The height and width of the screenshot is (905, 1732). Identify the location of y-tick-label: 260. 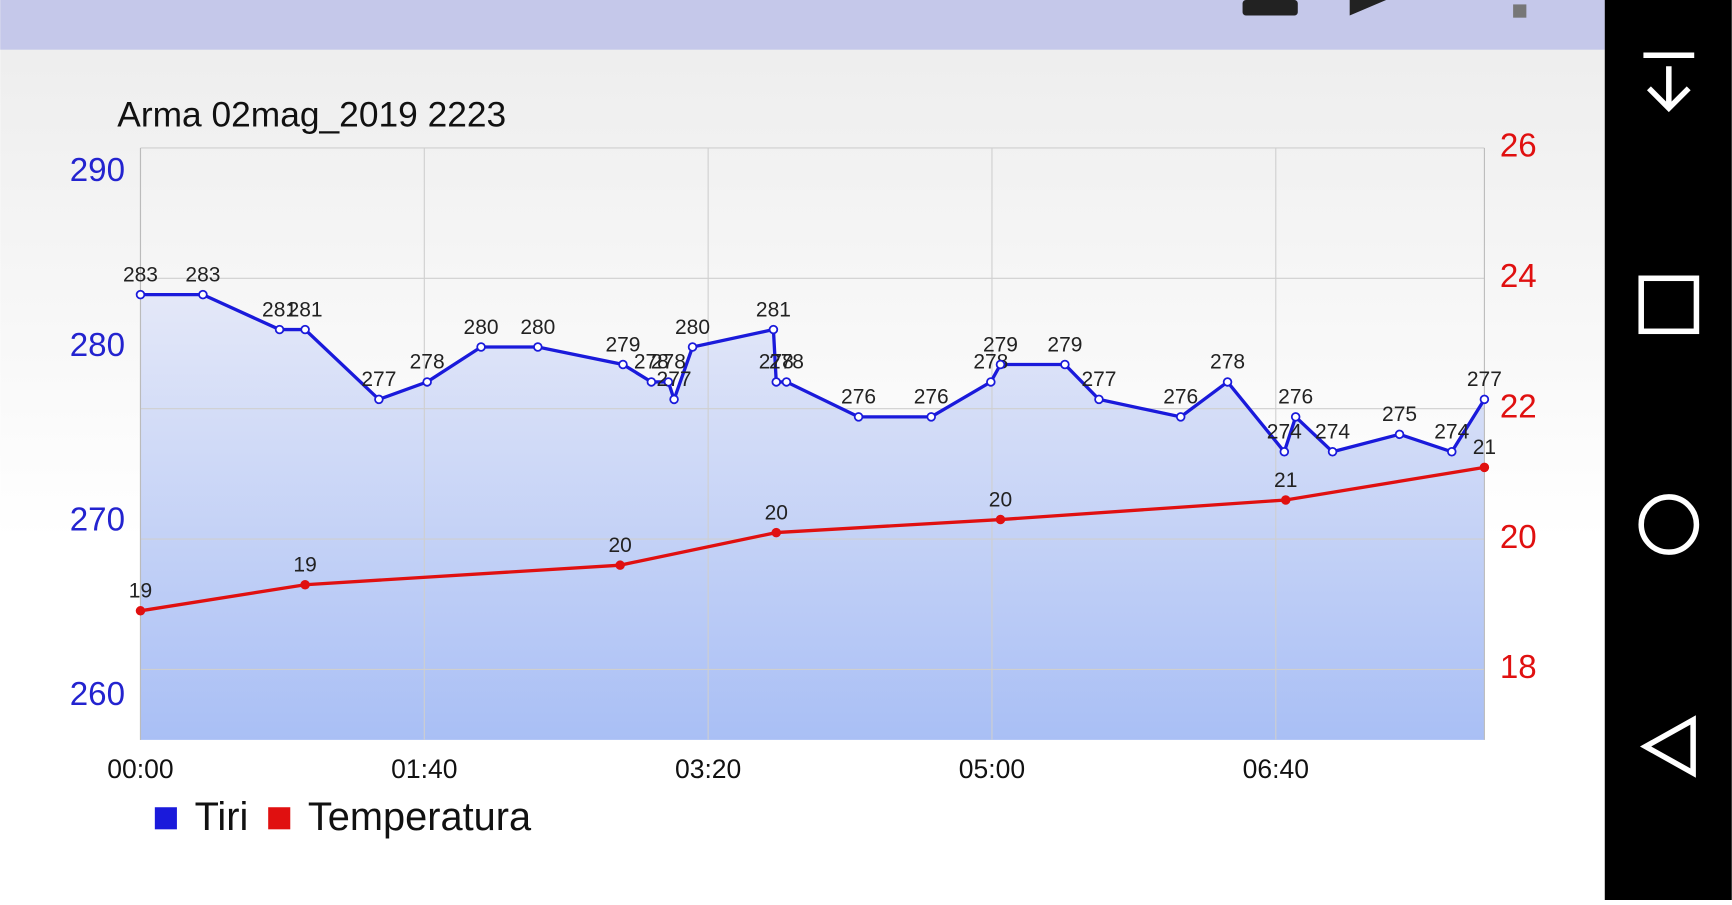
(97, 694).